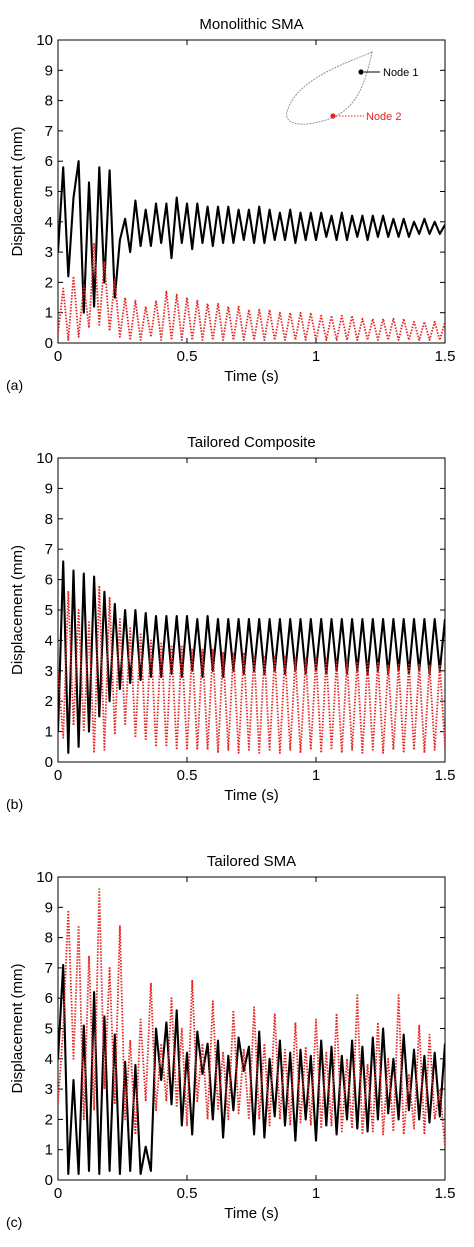  I want to click on legend-entry-node-2: Node 2, so click(383, 117).